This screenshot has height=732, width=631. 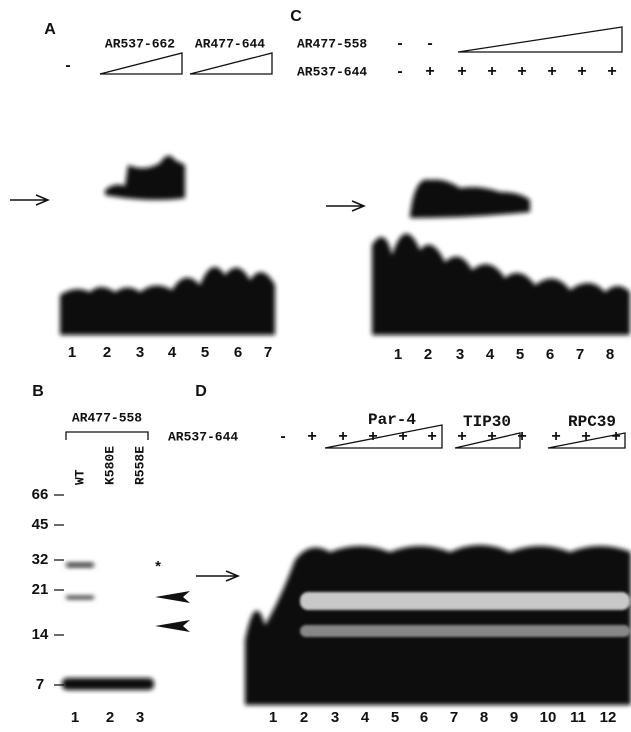 I want to click on bracket, so click(x=107, y=435).